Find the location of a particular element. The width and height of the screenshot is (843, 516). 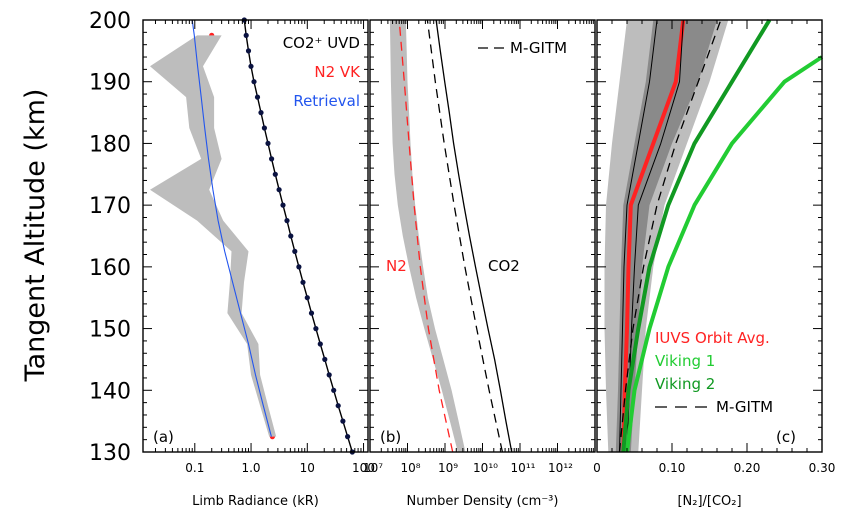

y-tick-label-130: 130 is located at coordinates (110, 453).